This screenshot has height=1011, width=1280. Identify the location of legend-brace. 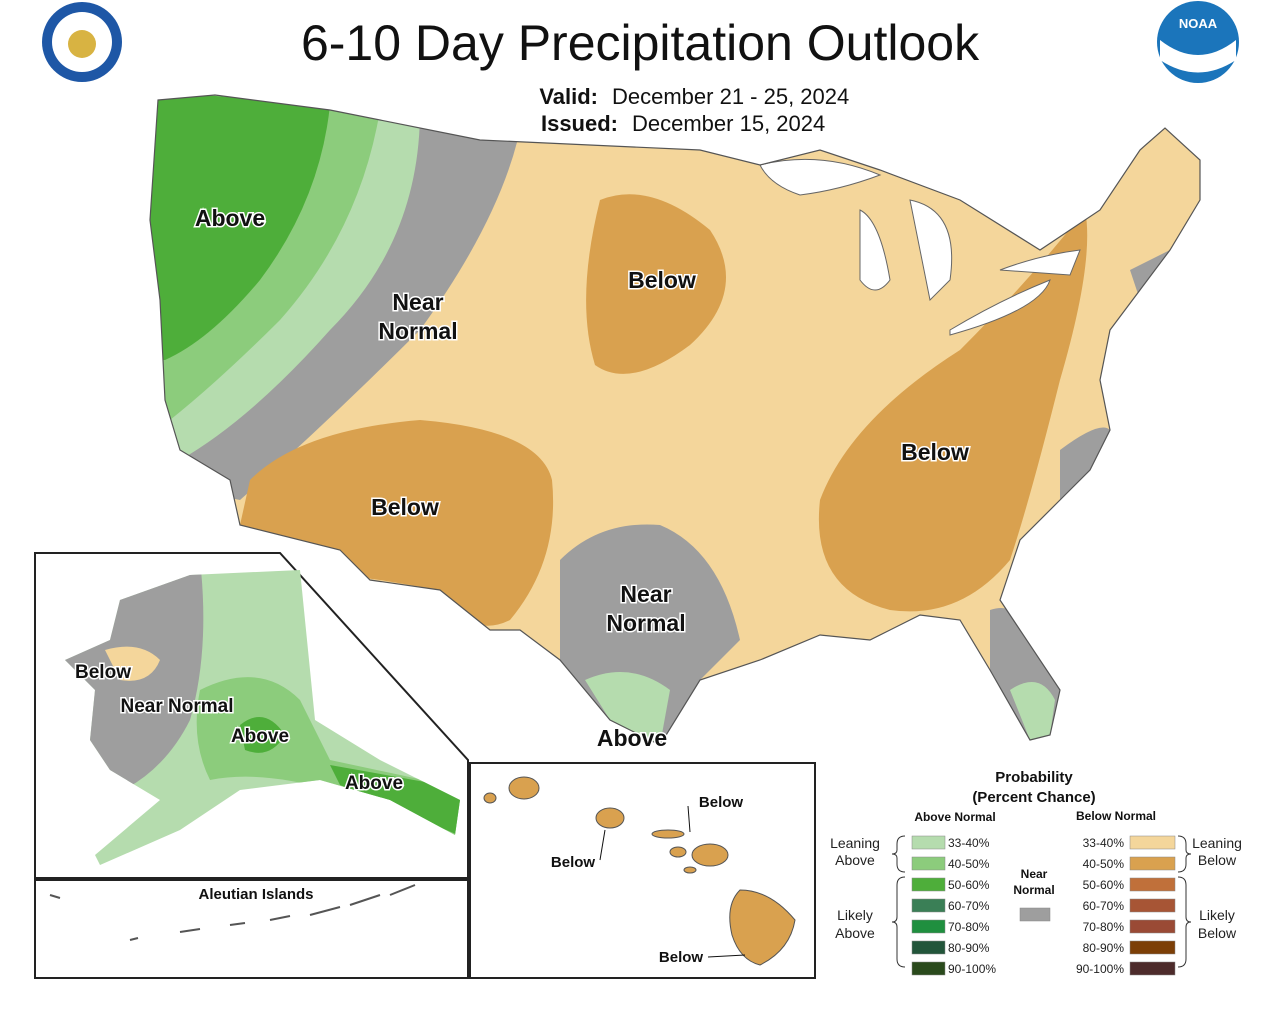
(1041, 901).